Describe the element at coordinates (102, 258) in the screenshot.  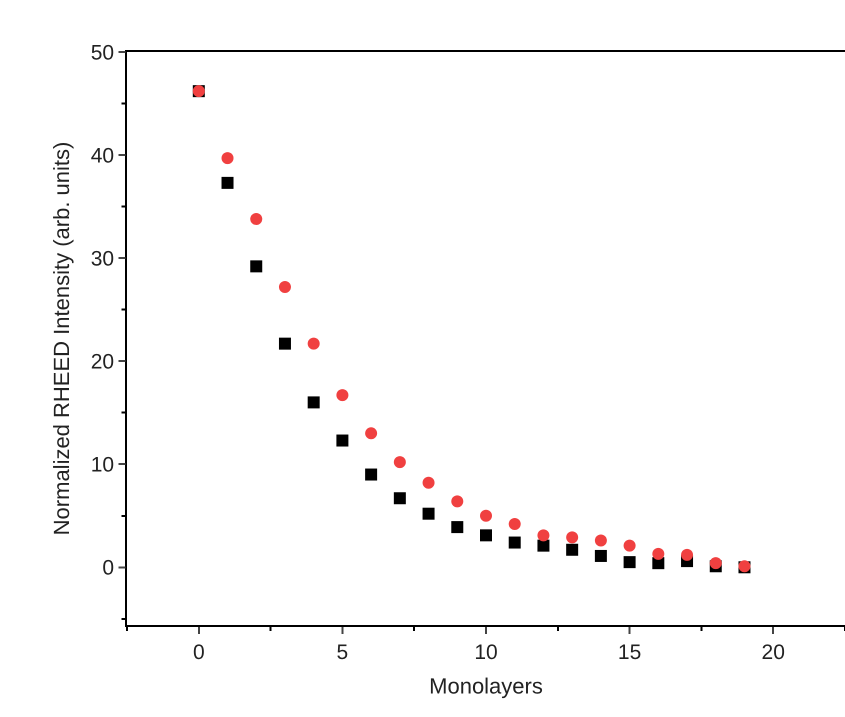
I see `y-tick-label: 30` at that location.